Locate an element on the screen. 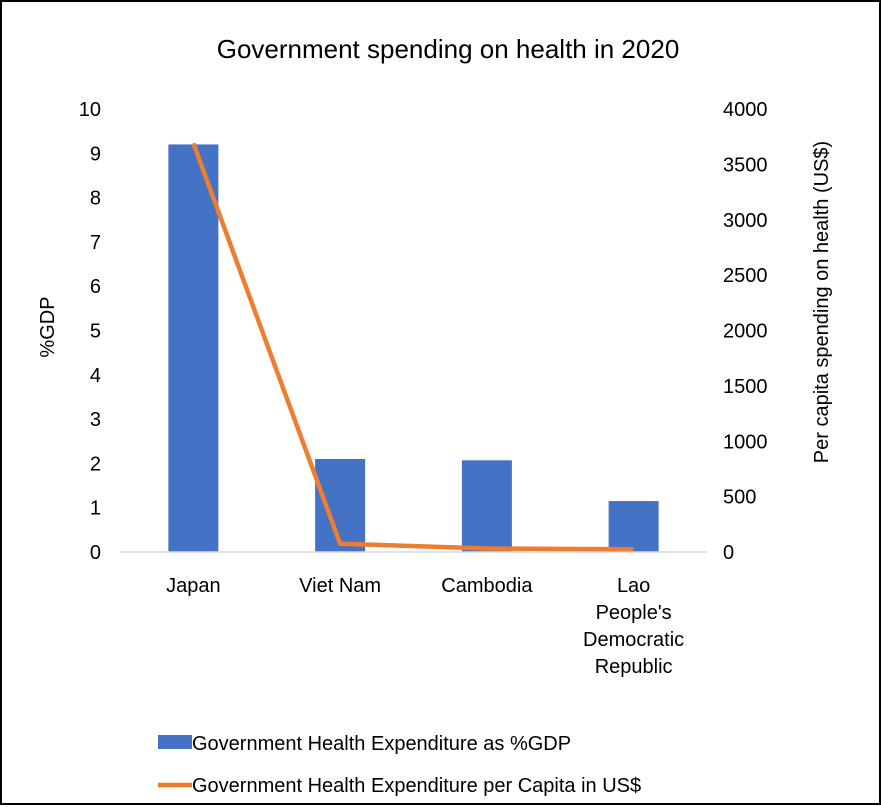 This screenshot has width=881, height=807. left-axis-ticks: 0 1 2 3 4 5 6 7 8 9 10 is located at coordinates (90, 331).